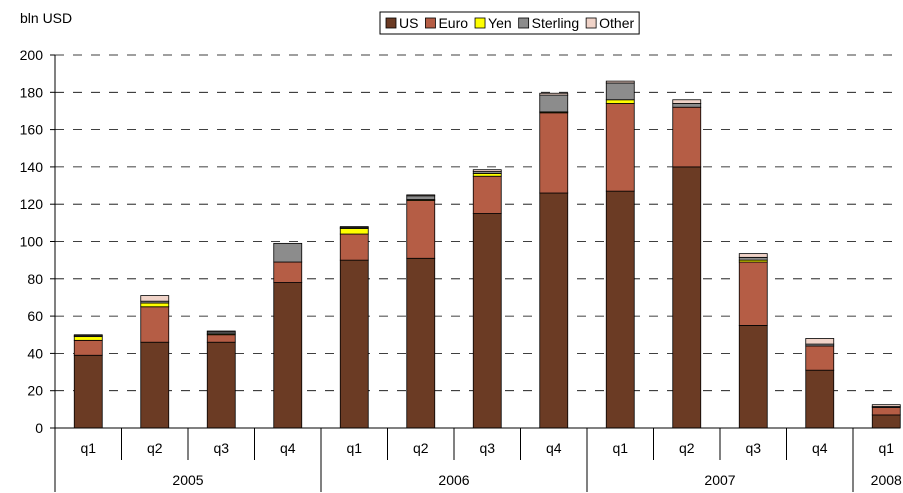 The height and width of the screenshot is (493, 903). Describe the element at coordinates (32, 130) in the screenshot. I see `y-tick-label: 160` at that location.